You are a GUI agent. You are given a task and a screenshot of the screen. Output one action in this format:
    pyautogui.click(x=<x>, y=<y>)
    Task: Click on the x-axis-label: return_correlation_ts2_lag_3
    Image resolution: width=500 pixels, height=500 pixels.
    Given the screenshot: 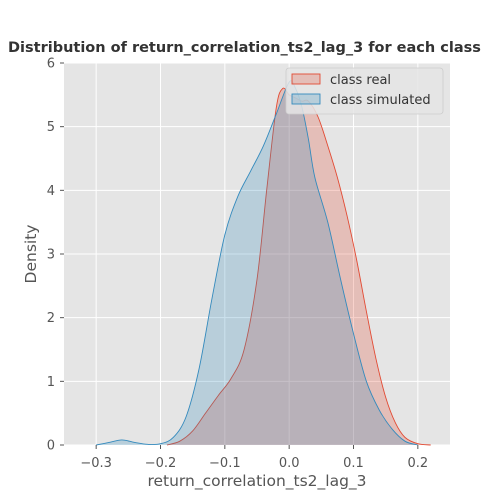 What is the action you would take?
    pyautogui.click(x=256, y=481)
    